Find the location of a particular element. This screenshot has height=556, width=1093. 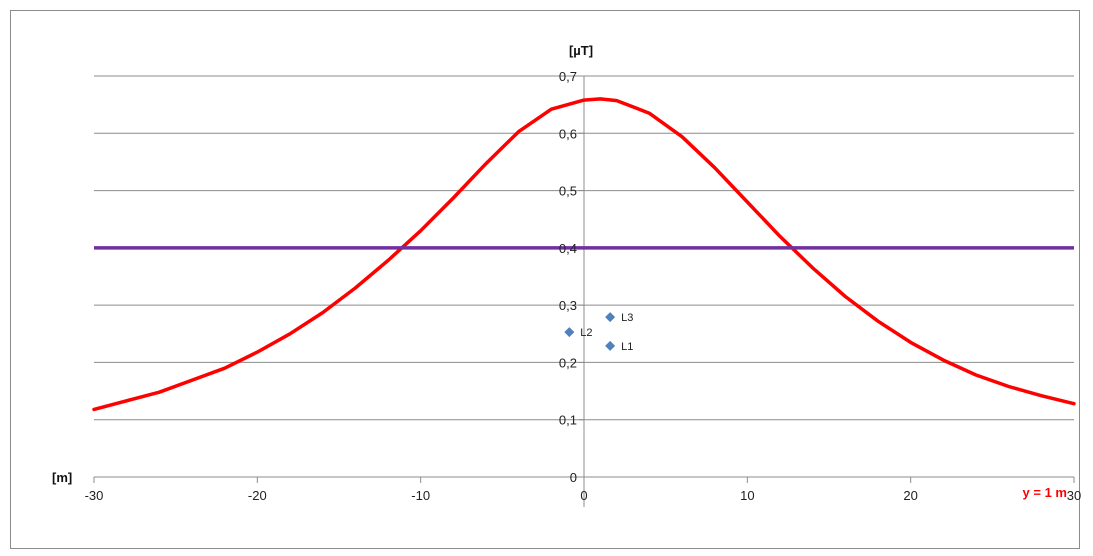

point-label-l1: L1 is located at coordinates (627, 347).